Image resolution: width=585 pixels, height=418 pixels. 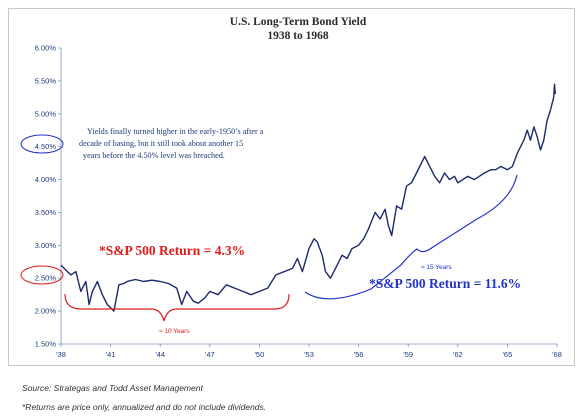 What do you see at coordinates (436, 267) in the screenshot?
I see `blue-span-label: ≈ 15 Years` at bounding box center [436, 267].